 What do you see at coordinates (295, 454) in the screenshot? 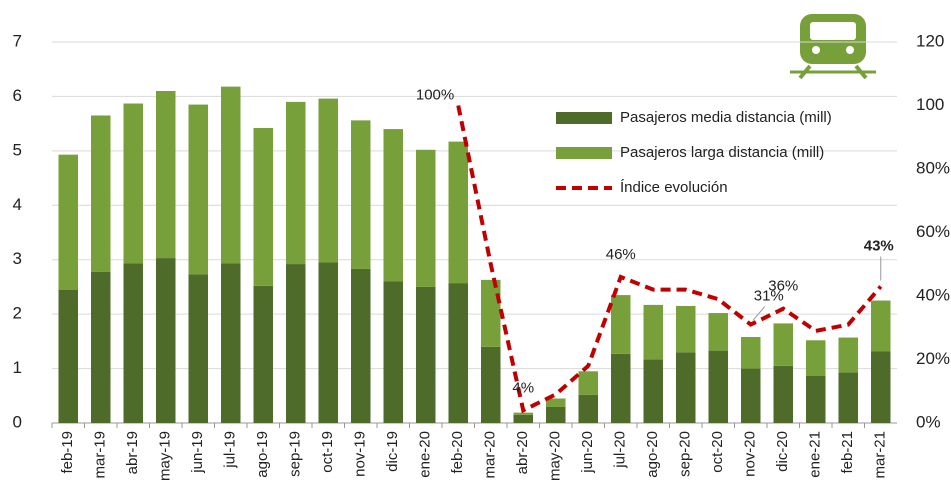
I see `x-tick-label: sep-19` at bounding box center [295, 454].